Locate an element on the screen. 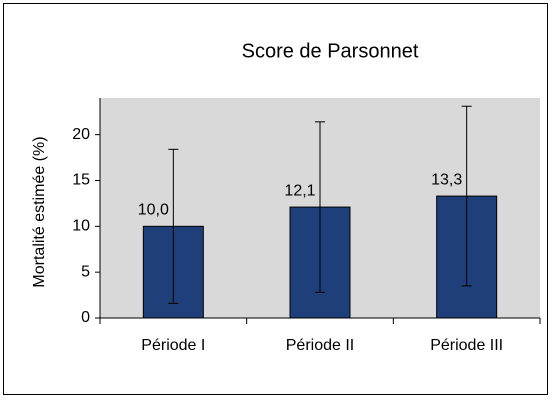  y-tick-label: 5 is located at coordinates (85, 271).